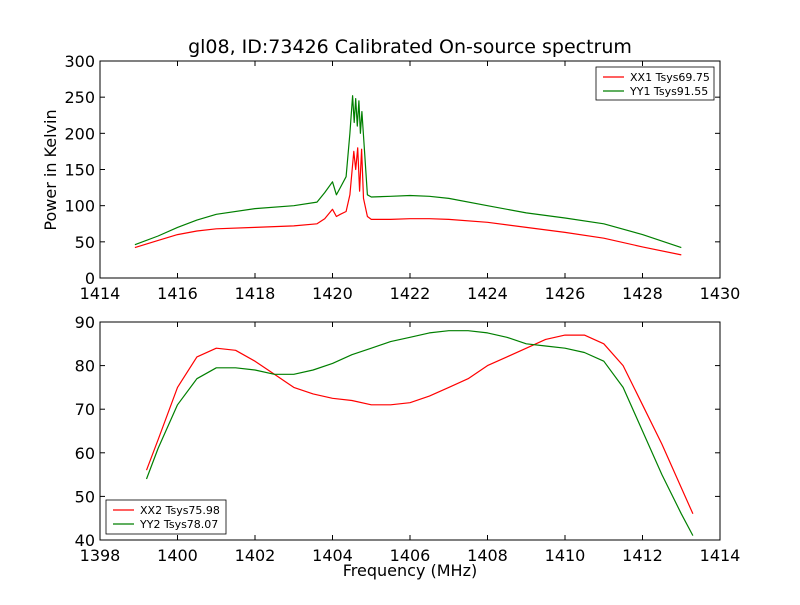 Image resolution: width=800 pixels, height=605 pixels. What do you see at coordinates (50, 169) in the screenshot?
I see `top-y-axis-label: Power in Kelvin` at bounding box center [50, 169].